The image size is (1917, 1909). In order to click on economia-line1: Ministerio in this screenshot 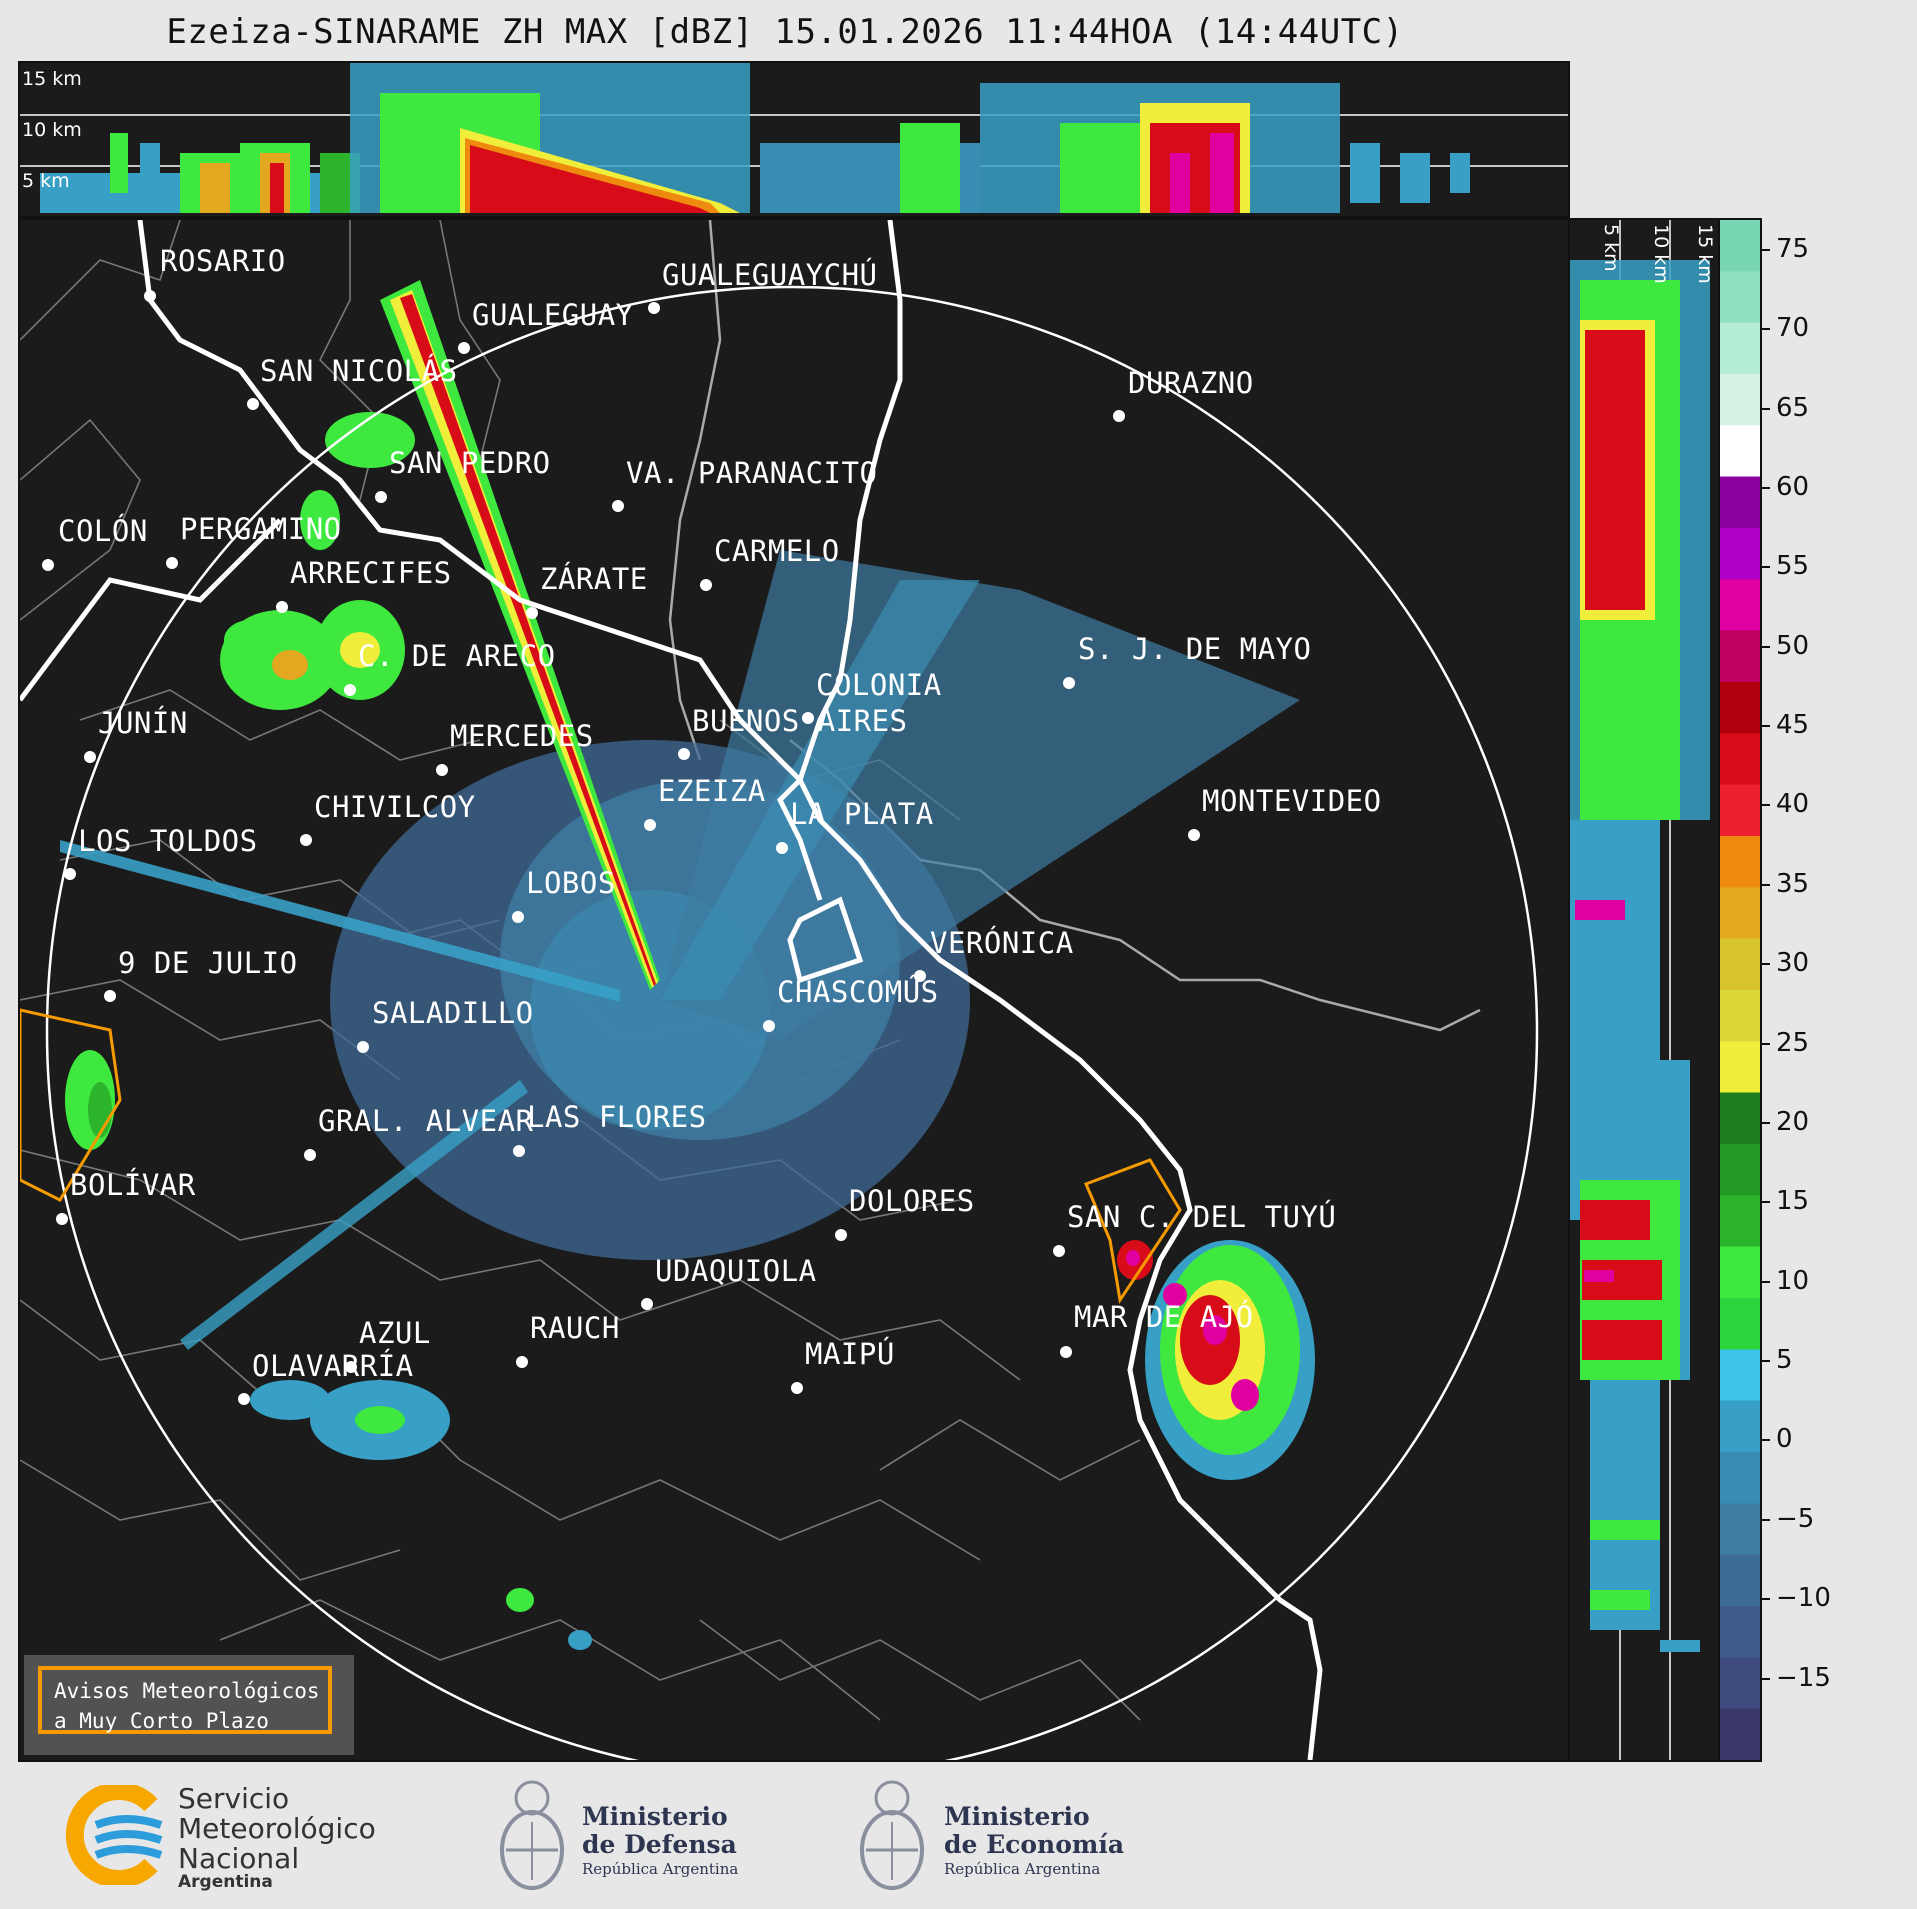, I will do `click(1017, 1816)`.